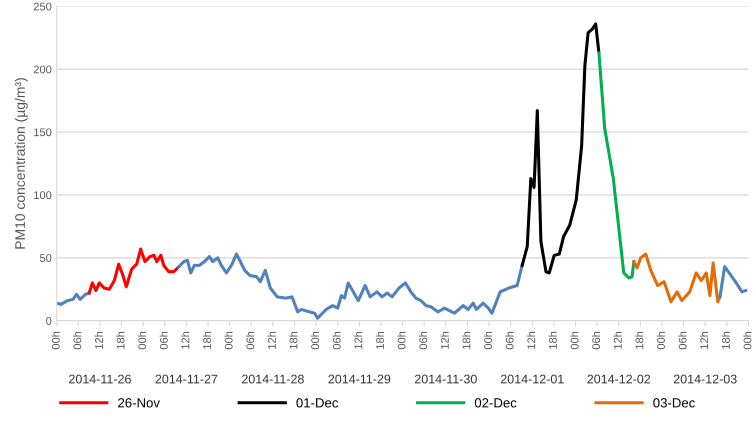 The height and width of the screenshot is (422, 756). What do you see at coordinates (49, 320) in the screenshot?
I see `y-tick-label: 0` at bounding box center [49, 320].